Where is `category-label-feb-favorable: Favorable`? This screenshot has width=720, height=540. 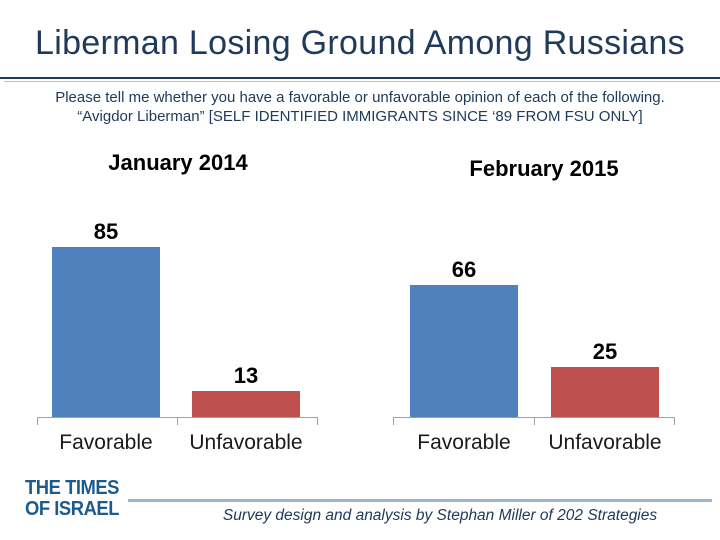
category-label-feb-favorable: Favorable is located at coordinates (464, 442).